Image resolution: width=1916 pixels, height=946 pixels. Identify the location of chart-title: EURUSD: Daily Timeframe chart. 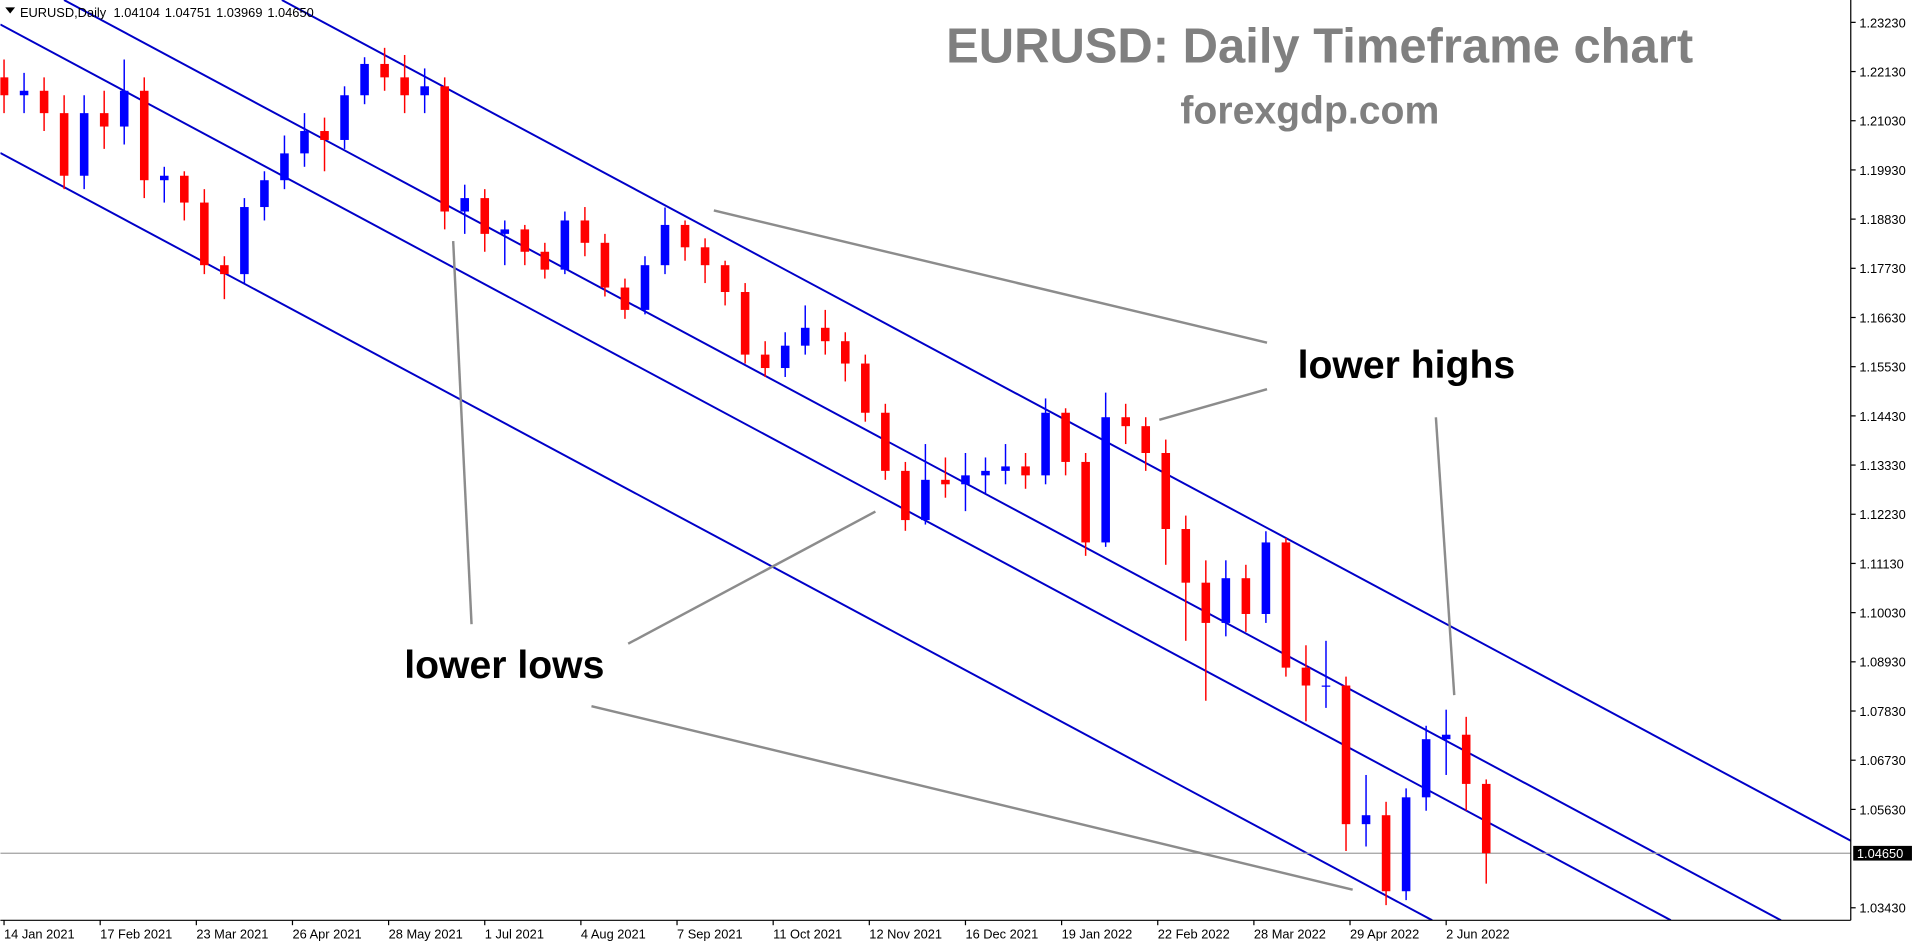
(1319, 46).